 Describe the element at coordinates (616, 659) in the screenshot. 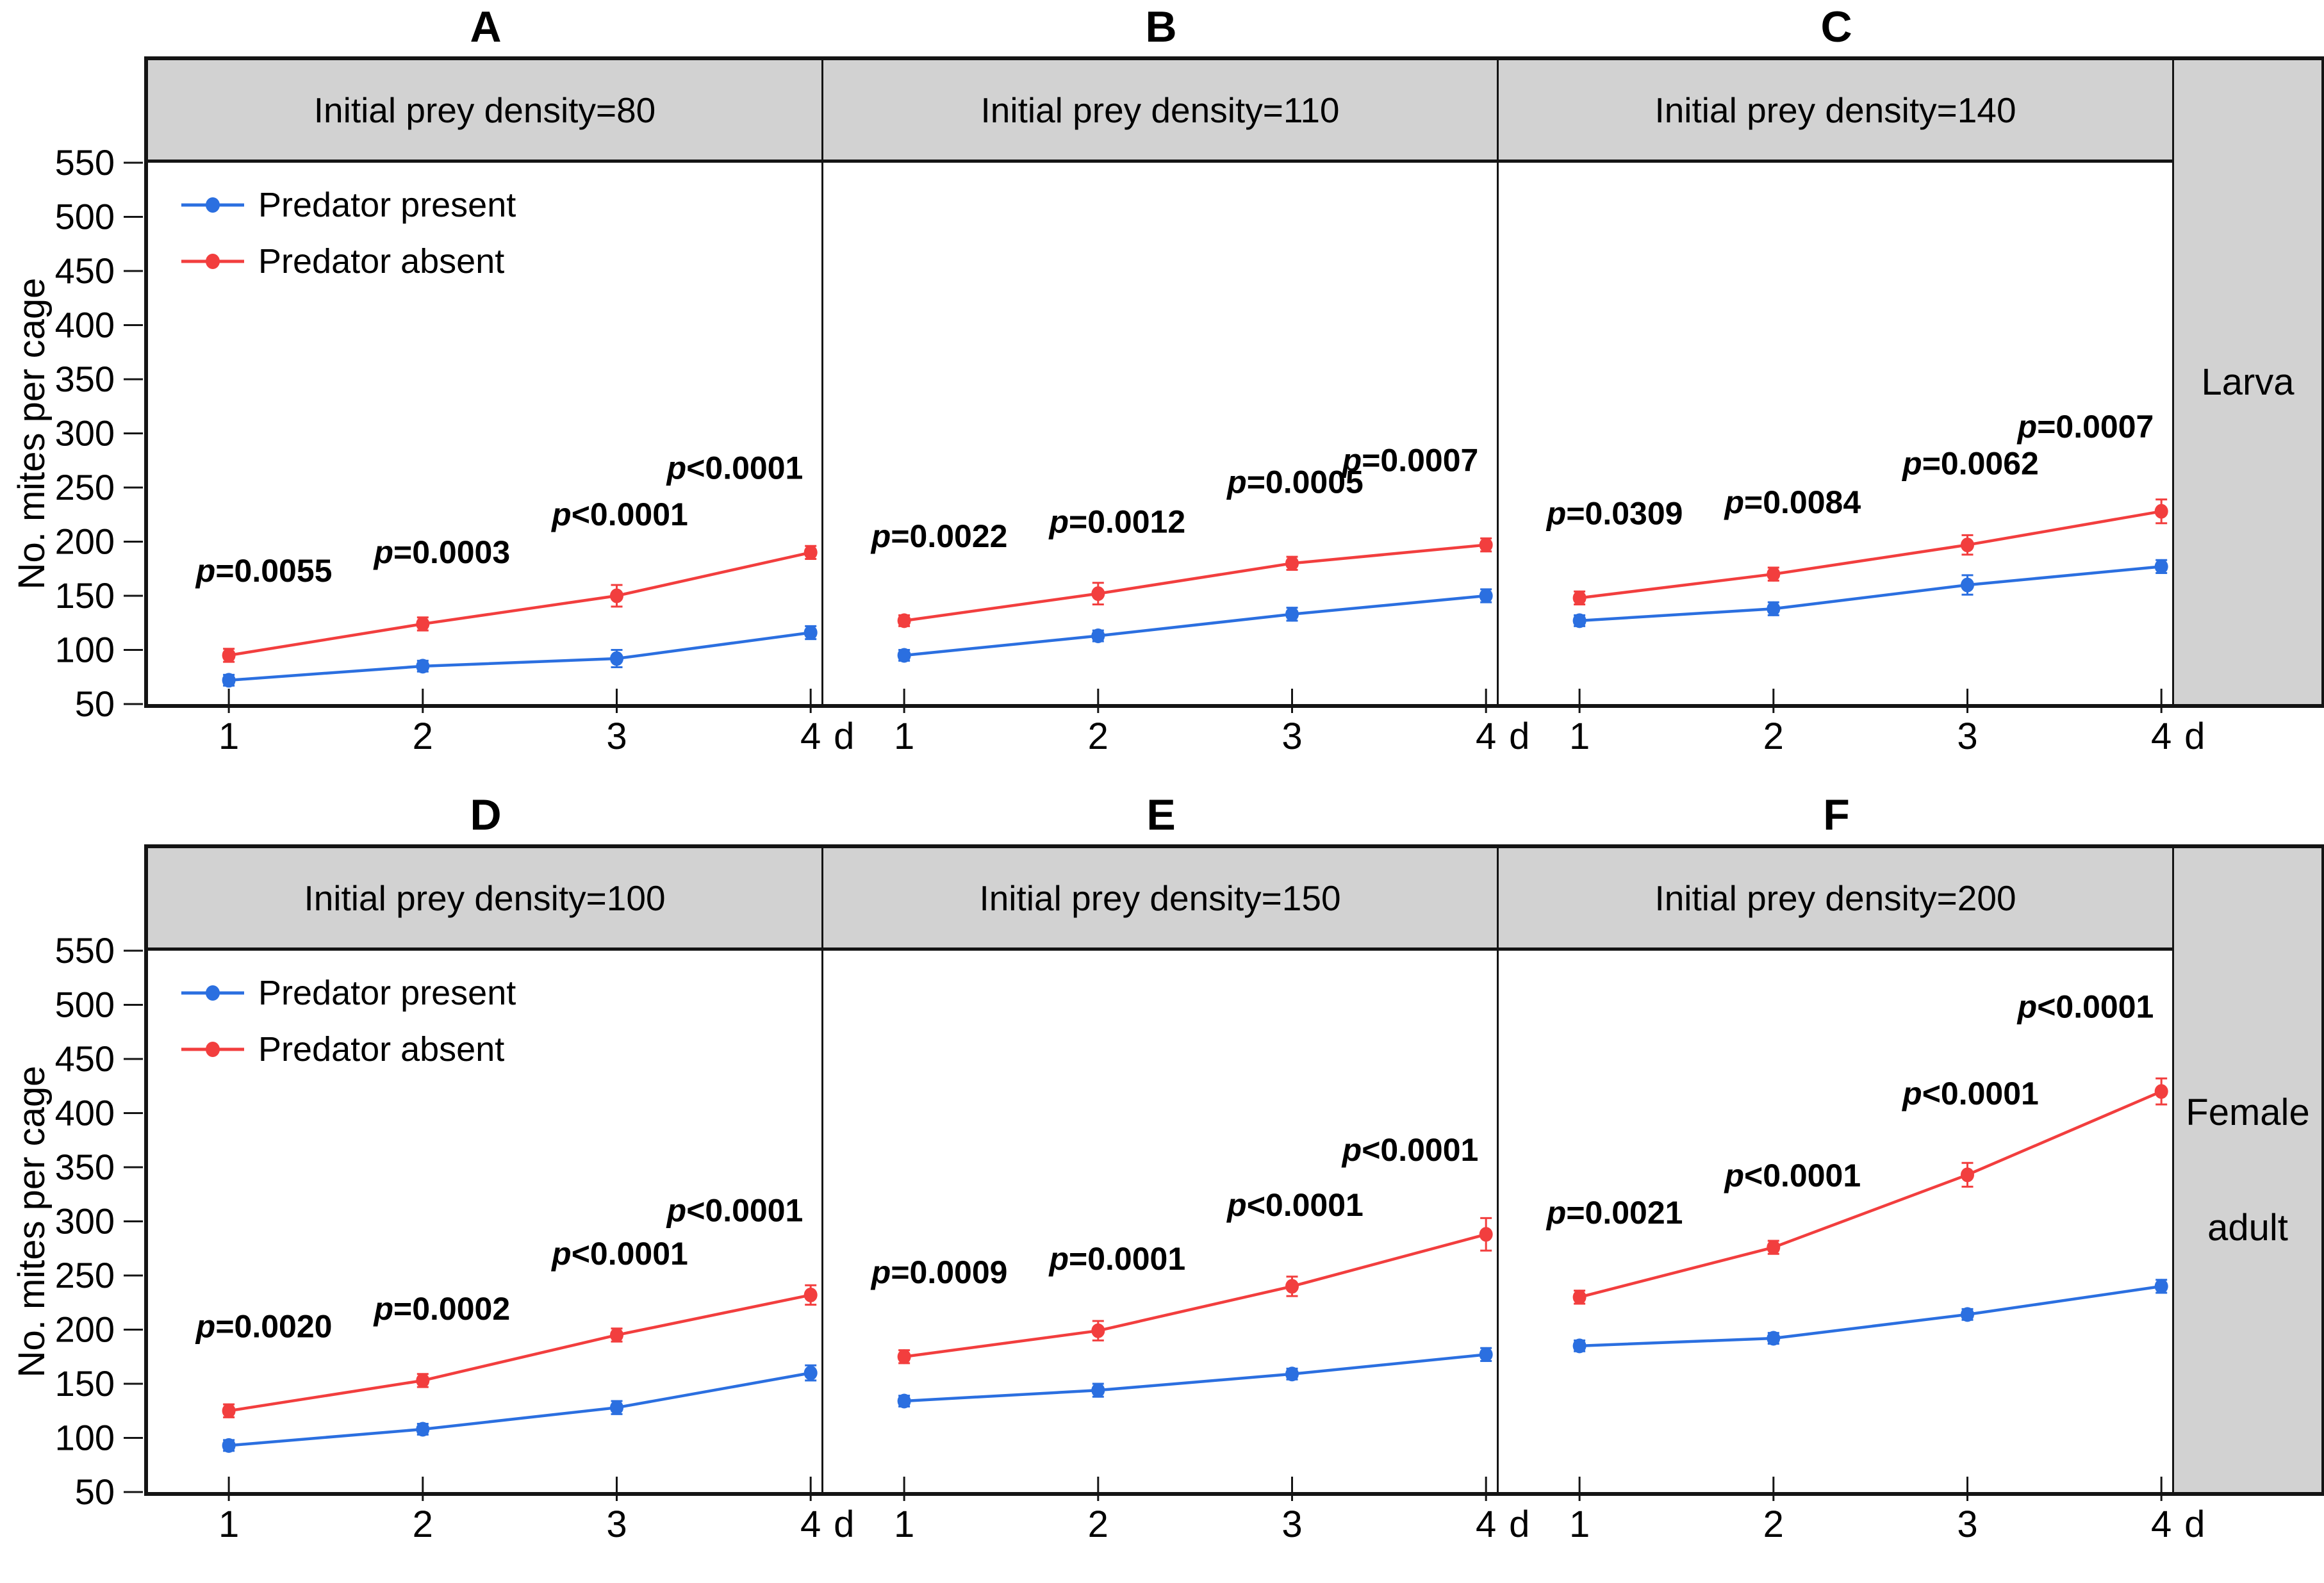

I see `panel-a-present-point-day3` at that location.